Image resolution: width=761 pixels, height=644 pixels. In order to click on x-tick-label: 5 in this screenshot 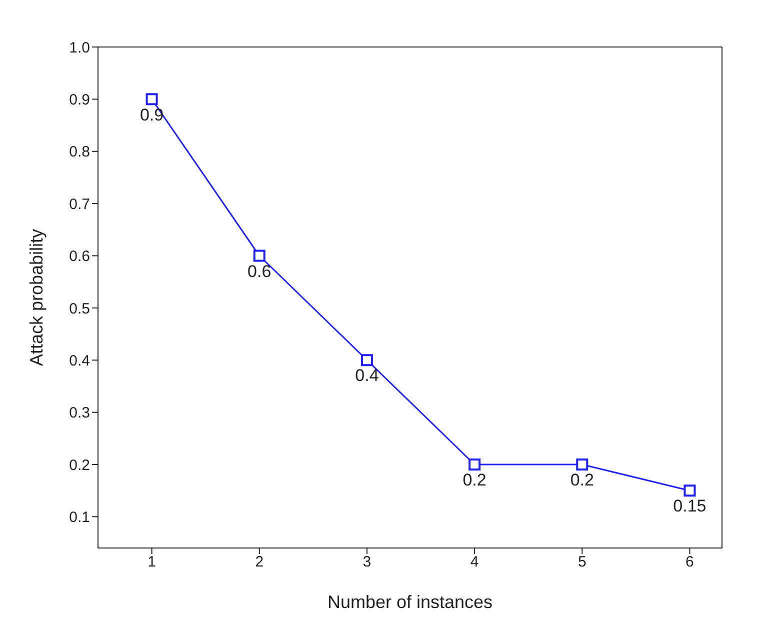, I will do `click(582, 562)`.